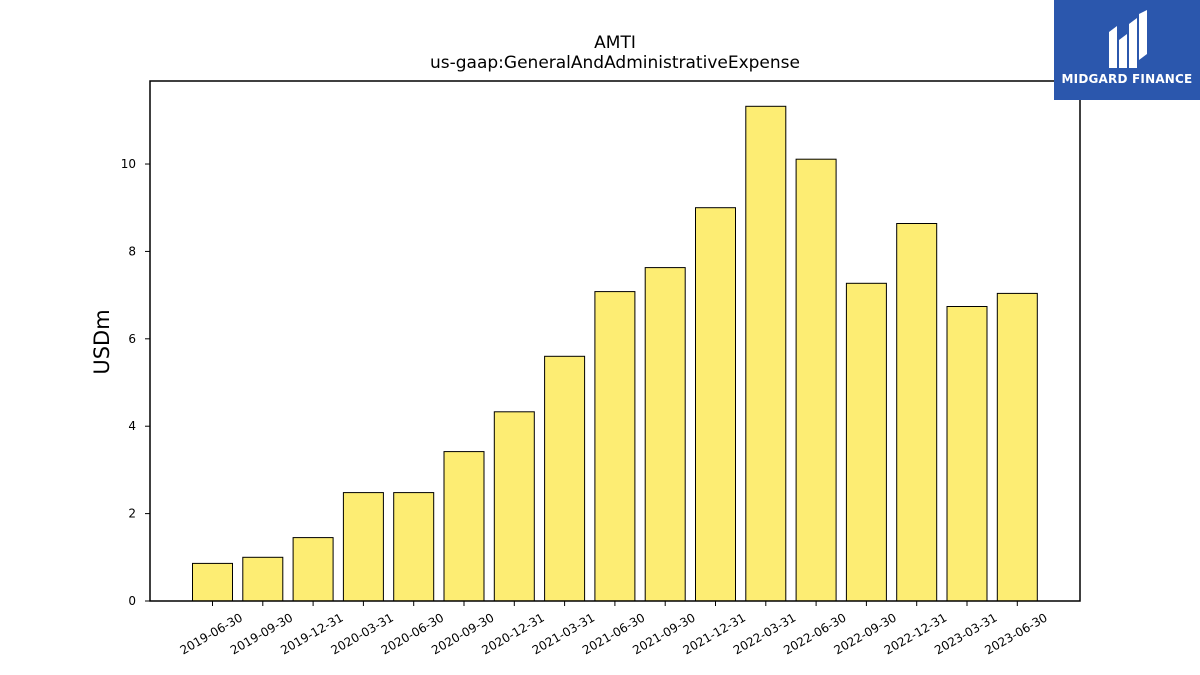 This screenshot has height=675, width=1200. I want to click on y-tick-label: 10, so click(128, 164).